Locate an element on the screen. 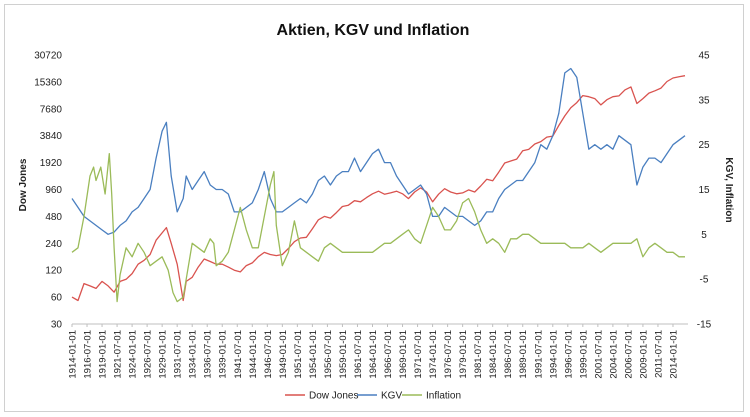 The image size is (750, 417). left-tick-label: 30 is located at coordinates (57, 325).